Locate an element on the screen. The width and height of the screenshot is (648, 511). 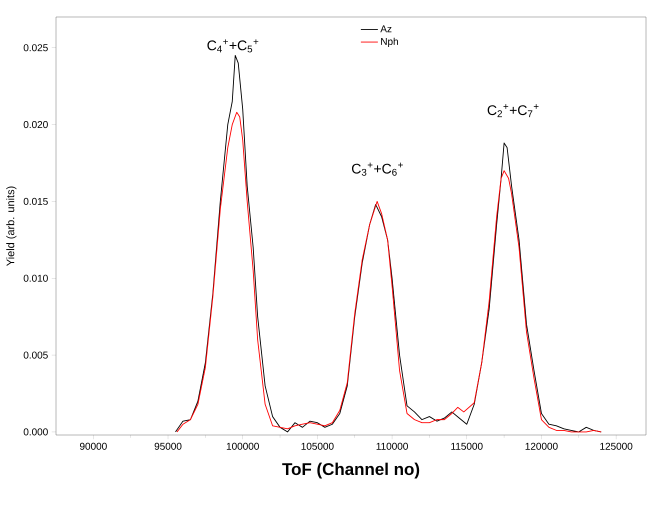
y-tick-label: 0.005 is located at coordinates (36, 355).